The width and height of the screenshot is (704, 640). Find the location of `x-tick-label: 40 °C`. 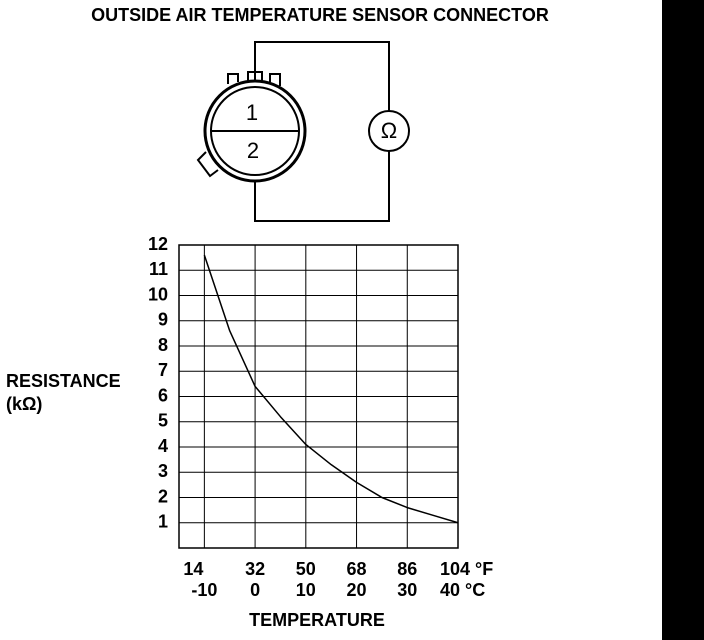

x-tick-label: 40 °C is located at coordinates (462, 590).